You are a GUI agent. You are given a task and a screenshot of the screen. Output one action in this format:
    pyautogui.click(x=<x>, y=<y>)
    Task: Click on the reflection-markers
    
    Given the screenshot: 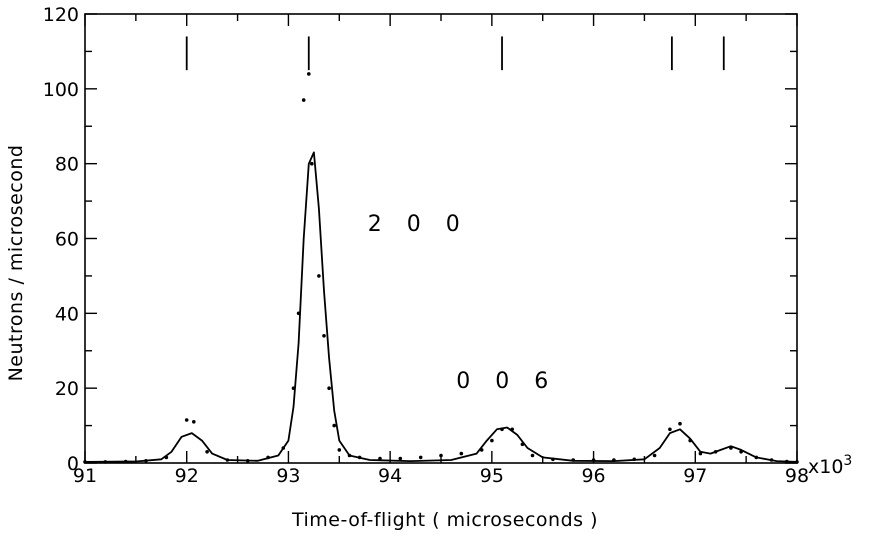 What is the action you would take?
    pyautogui.click(x=455, y=53)
    